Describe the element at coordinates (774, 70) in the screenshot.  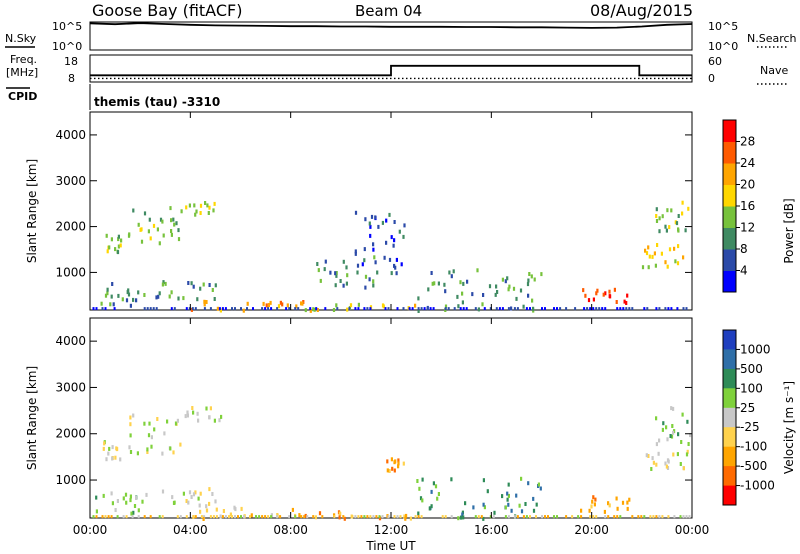
I see `nave-label: Nave` at that location.